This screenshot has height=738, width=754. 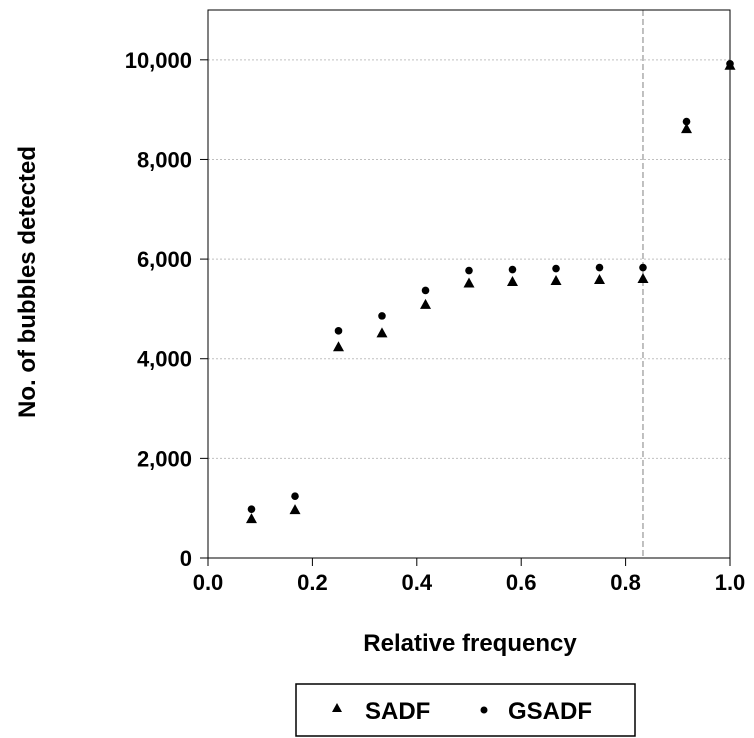 What do you see at coordinates (164, 458) in the screenshot?
I see `y-tick-label: 2,000` at bounding box center [164, 458].